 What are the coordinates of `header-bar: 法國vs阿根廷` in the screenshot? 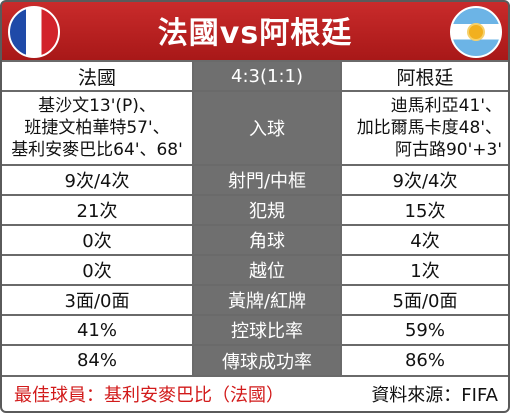 It's located at (255, 31).